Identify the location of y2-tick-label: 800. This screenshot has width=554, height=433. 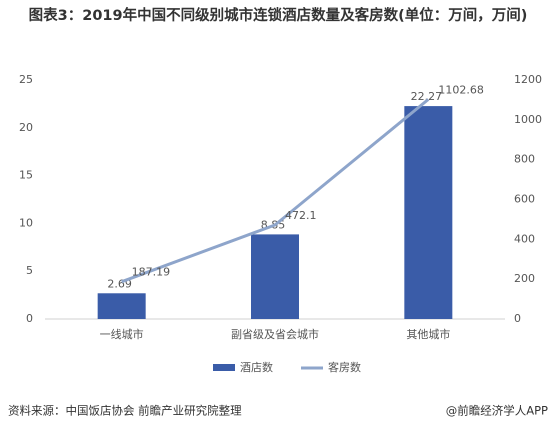
(524, 159).